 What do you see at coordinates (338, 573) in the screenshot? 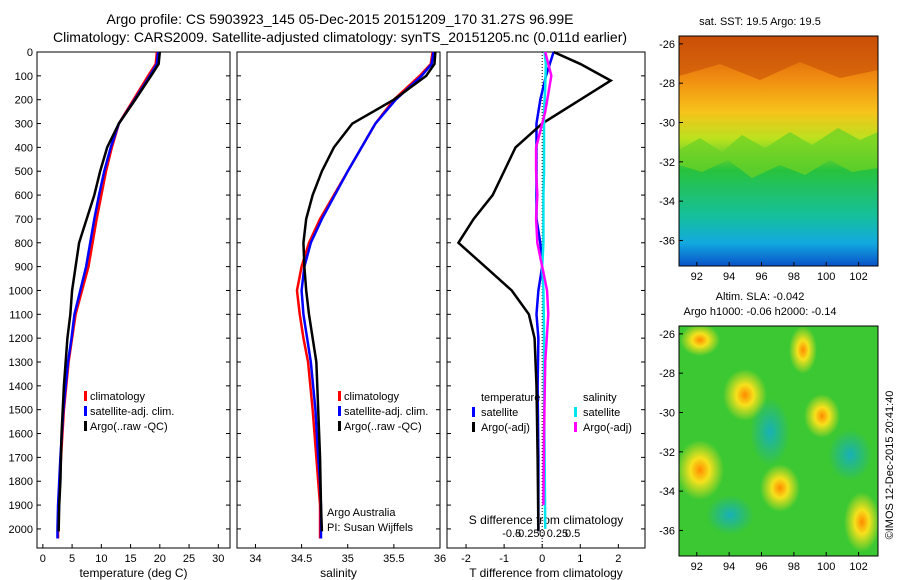
I see `x-axis-label: salinity` at bounding box center [338, 573].